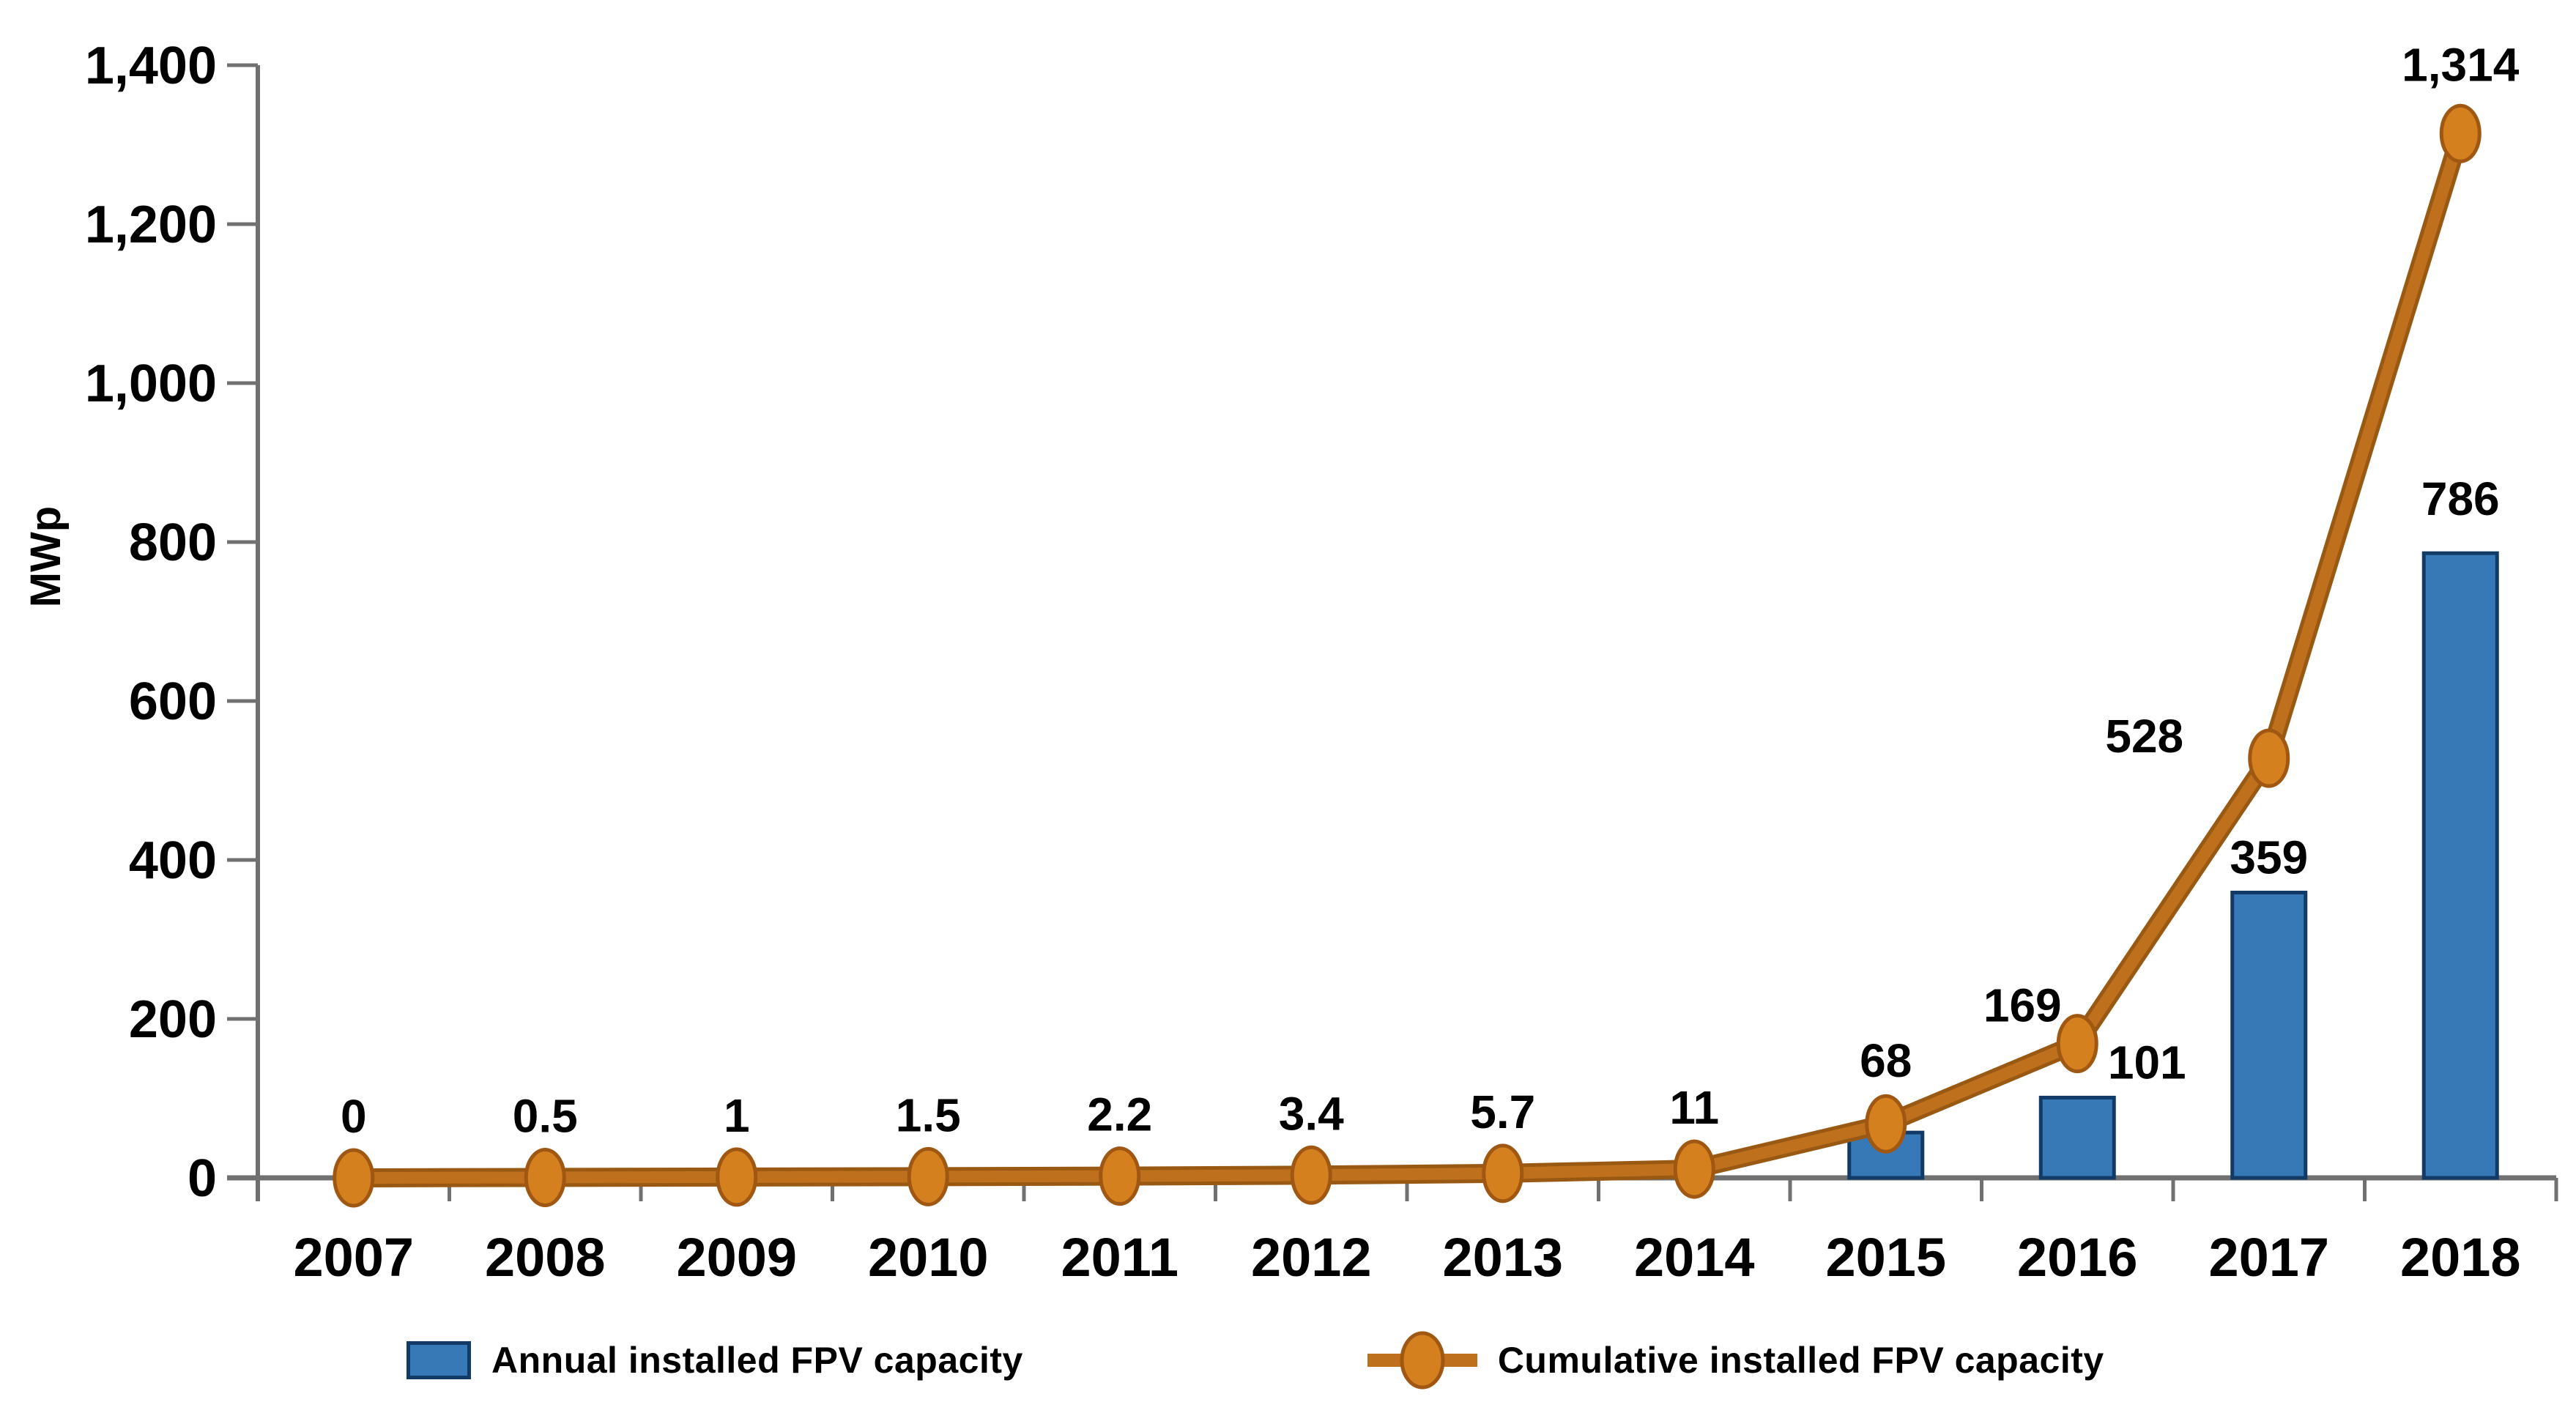 The height and width of the screenshot is (1402, 2576). I want to click on line-data-label: 3.4, so click(1311, 1113).